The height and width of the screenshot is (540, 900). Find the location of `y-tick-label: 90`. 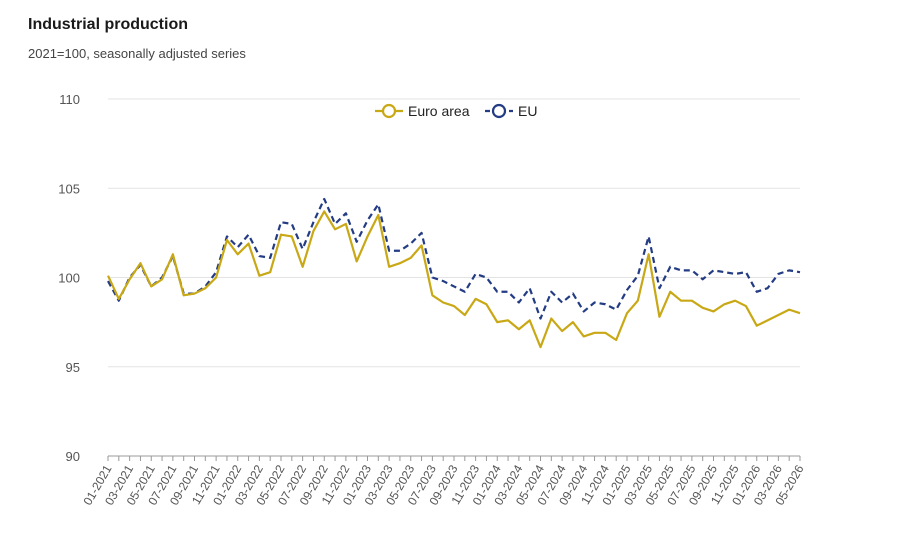

y-tick-label: 90 is located at coordinates (73, 456).